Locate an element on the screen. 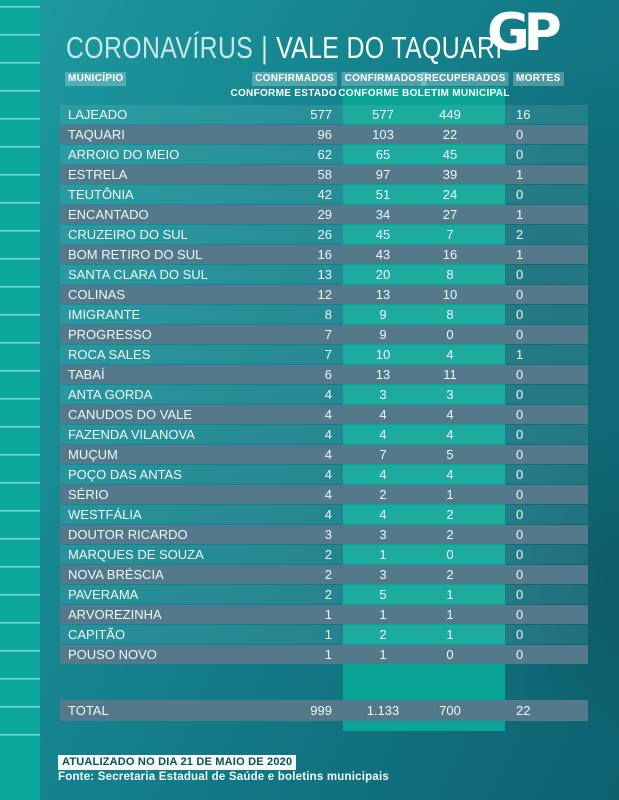 Image resolution: width=619 pixels, height=800 pixels. cell-municipio: LAJEADO is located at coordinates (98, 114).